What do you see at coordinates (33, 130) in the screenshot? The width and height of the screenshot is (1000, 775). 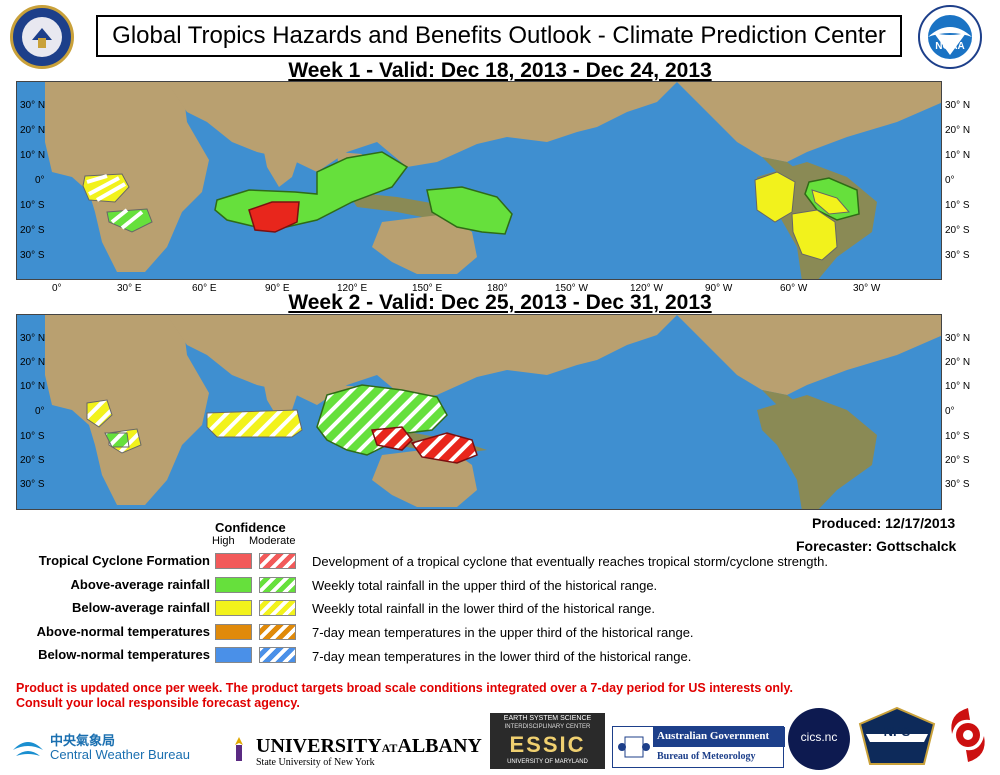 I see `week1-lat-20n: 20° N` at bounding box center [33, 130].